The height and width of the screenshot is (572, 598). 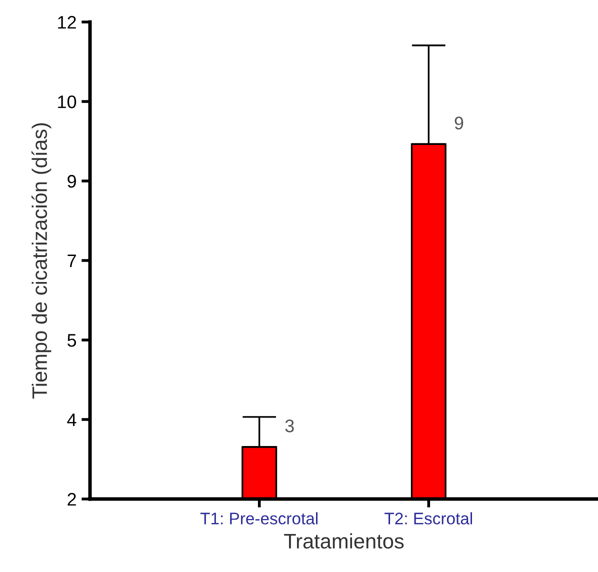 What do you see at coordinates (42, 261) in the screenshot?
I see `y-axis-title: Tiempo de cicatrización (días)` at bounding box center [42, 261].